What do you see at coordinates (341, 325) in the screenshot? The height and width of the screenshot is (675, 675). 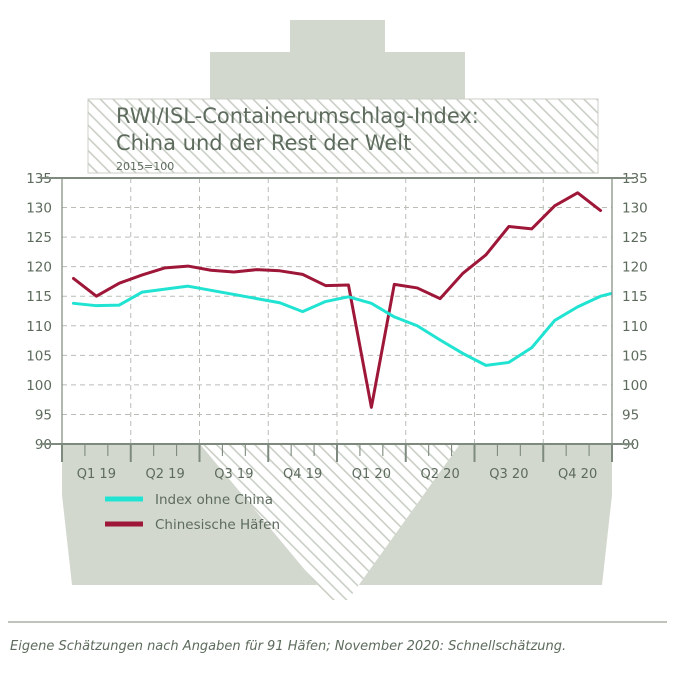 I see `series-line` at bounding box center [341, 325].